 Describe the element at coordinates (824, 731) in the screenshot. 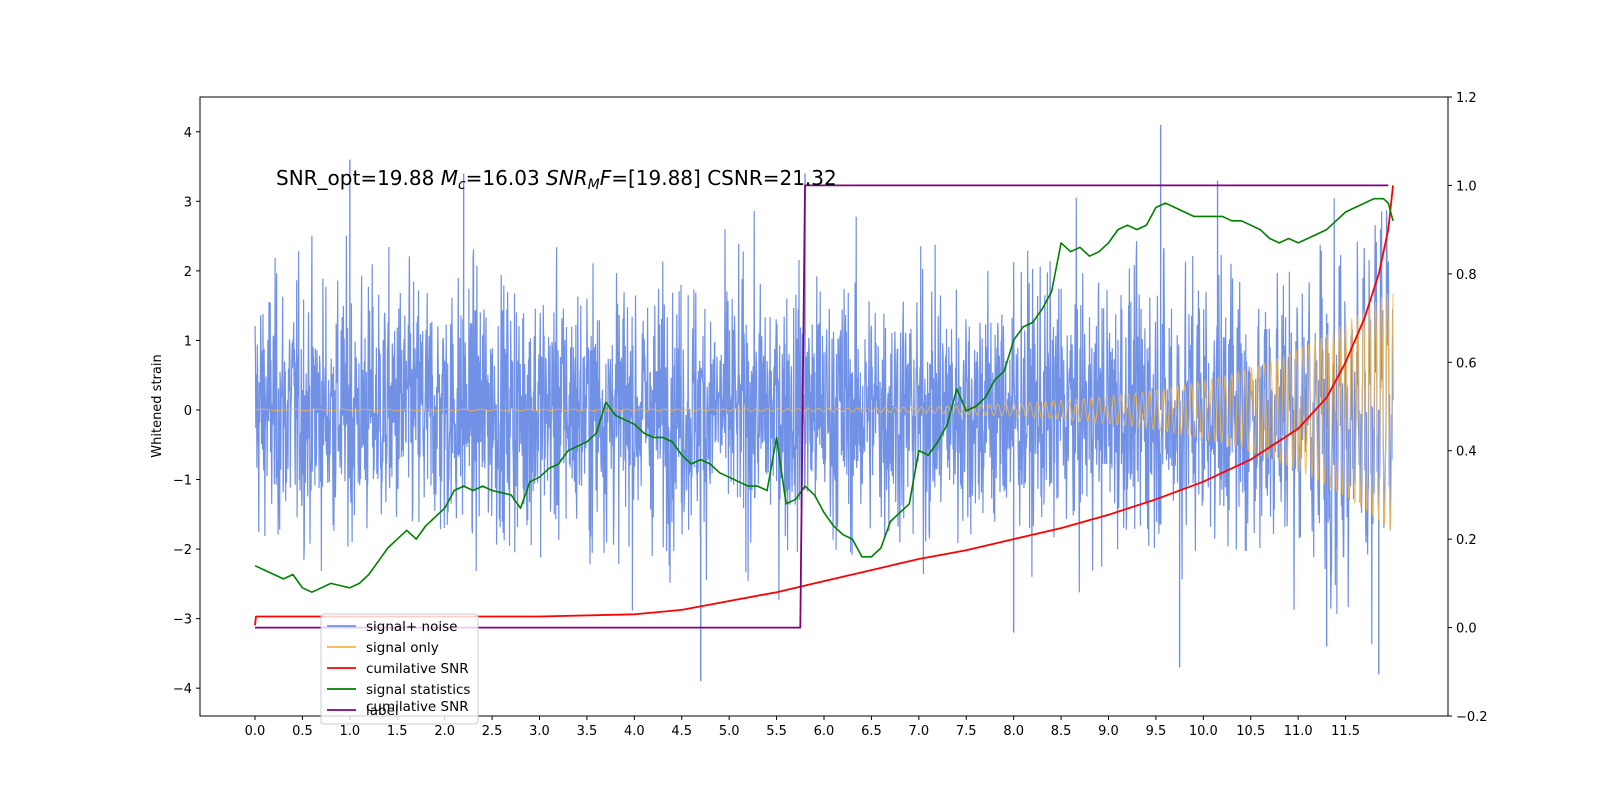

I see `x-tick-label: 6.0` at that location.